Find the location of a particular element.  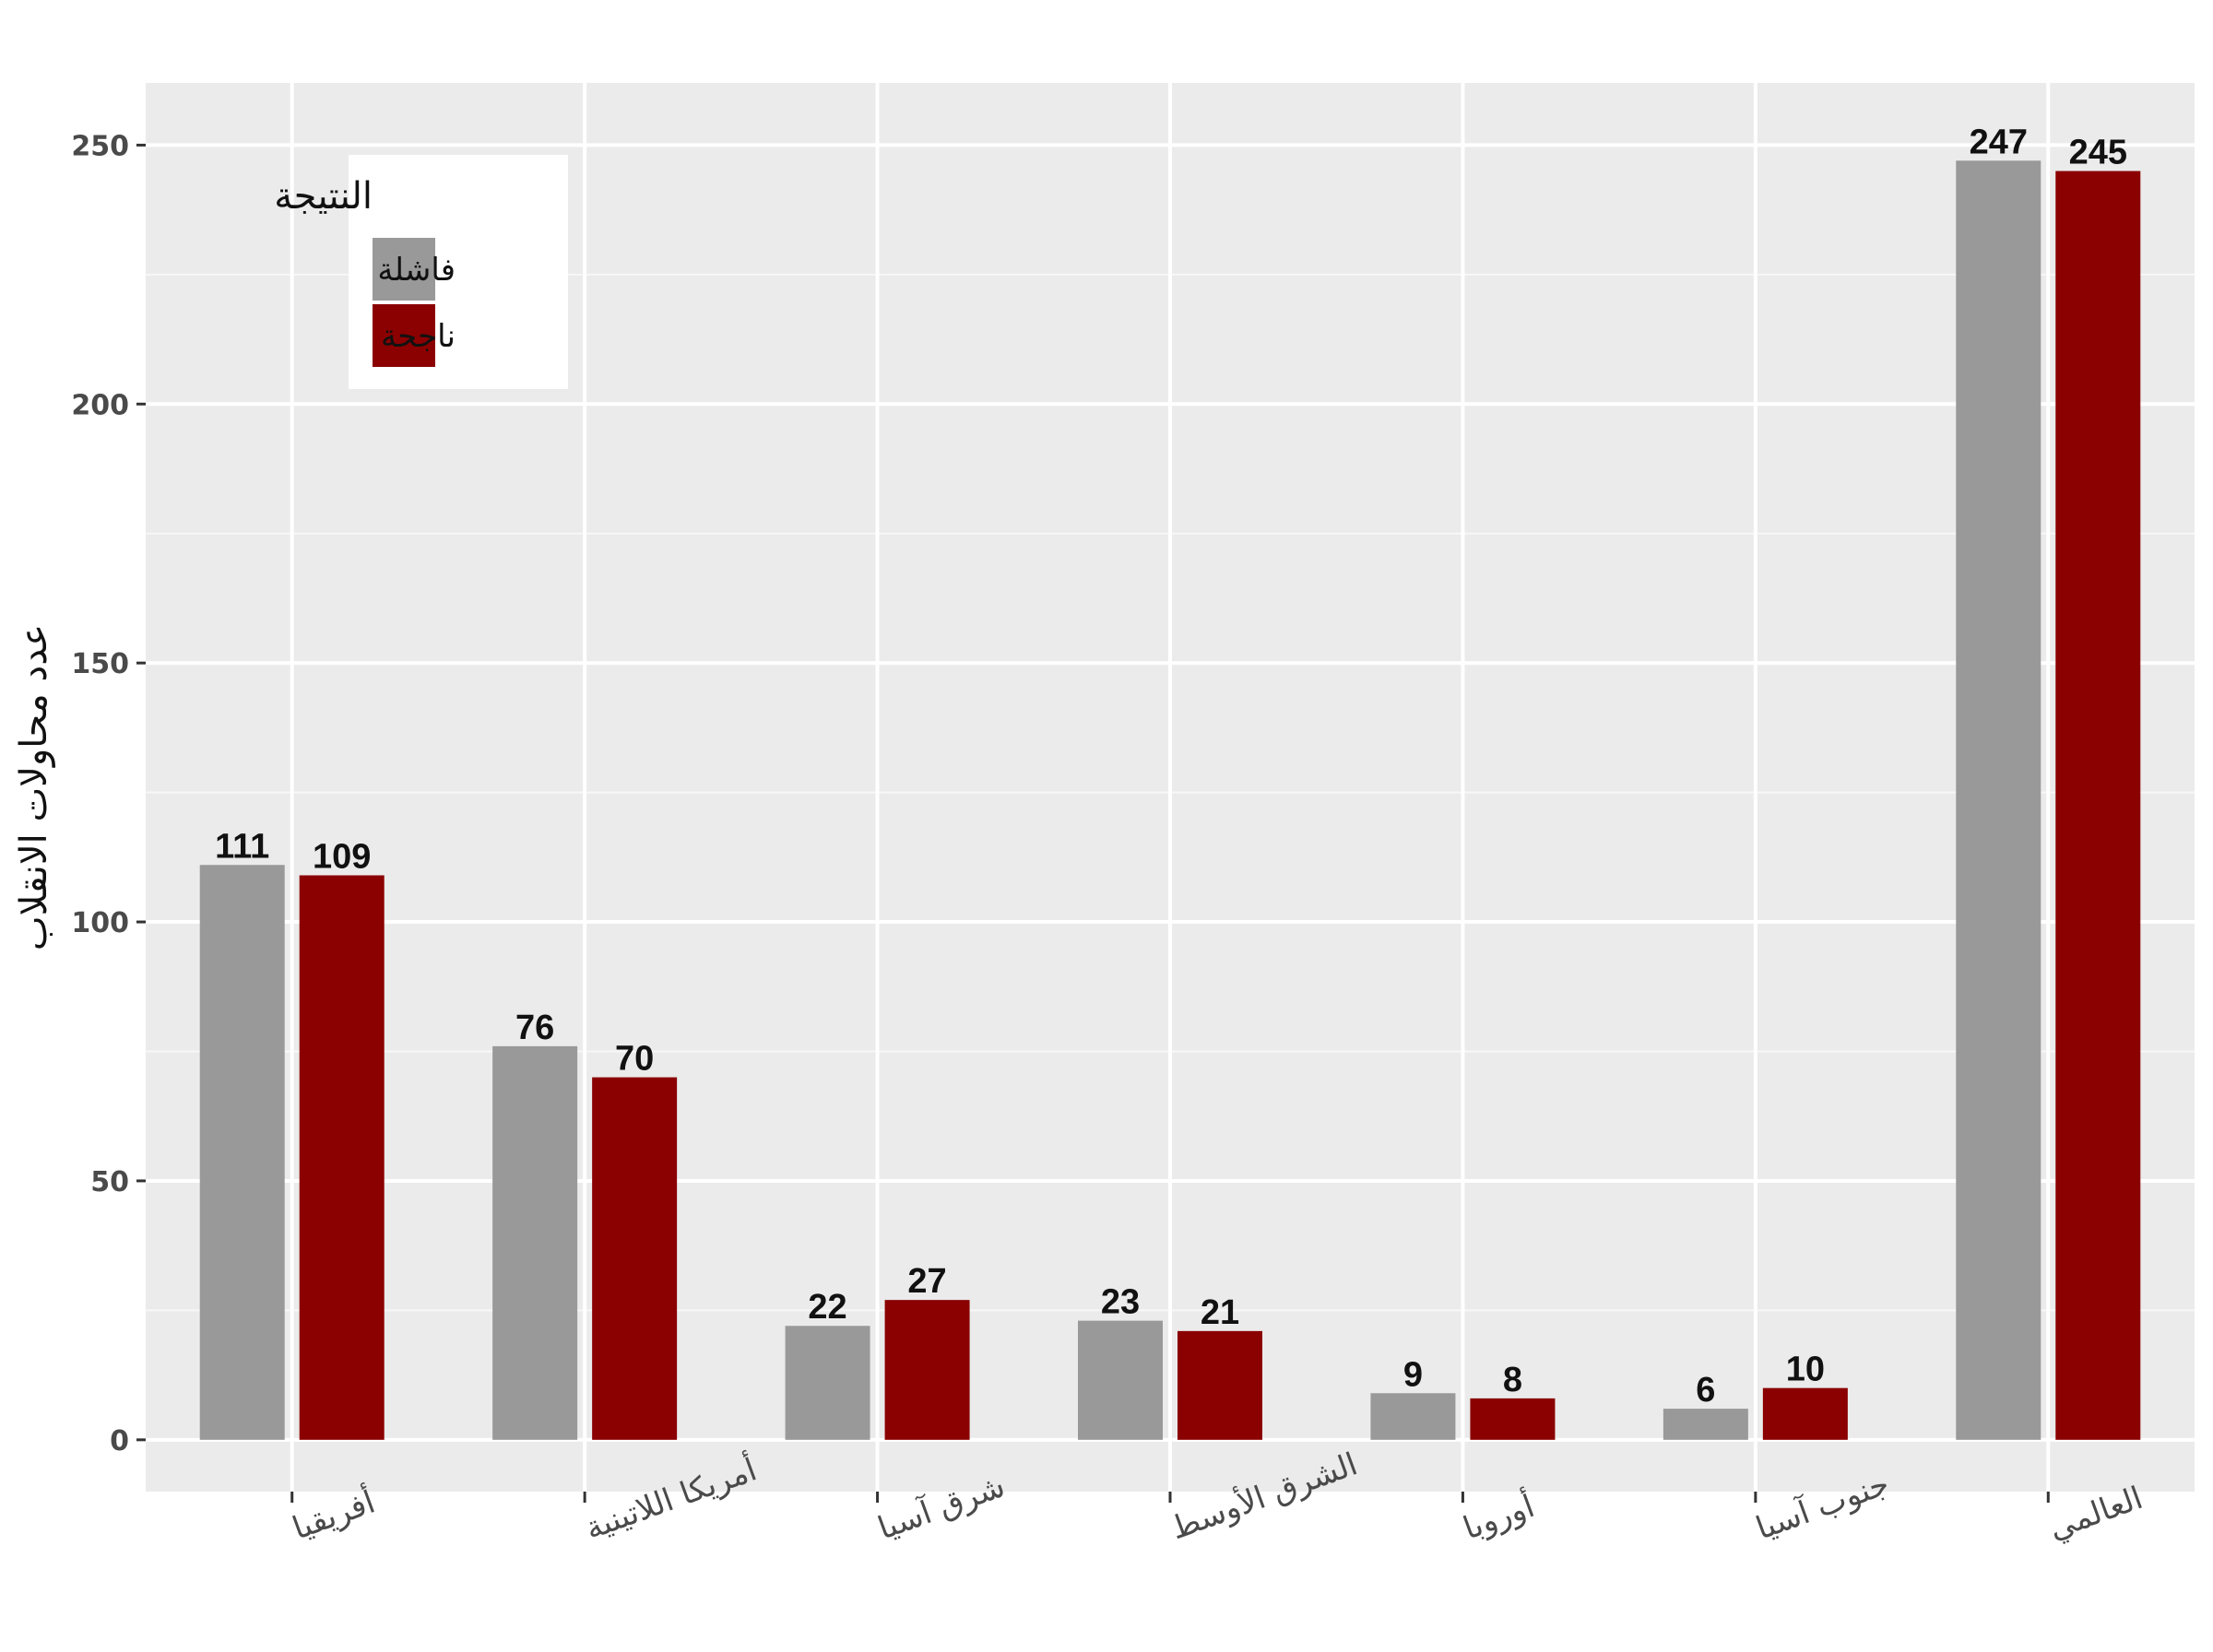

bar-value-label: 6 is located at coordinates (1705, 1390).